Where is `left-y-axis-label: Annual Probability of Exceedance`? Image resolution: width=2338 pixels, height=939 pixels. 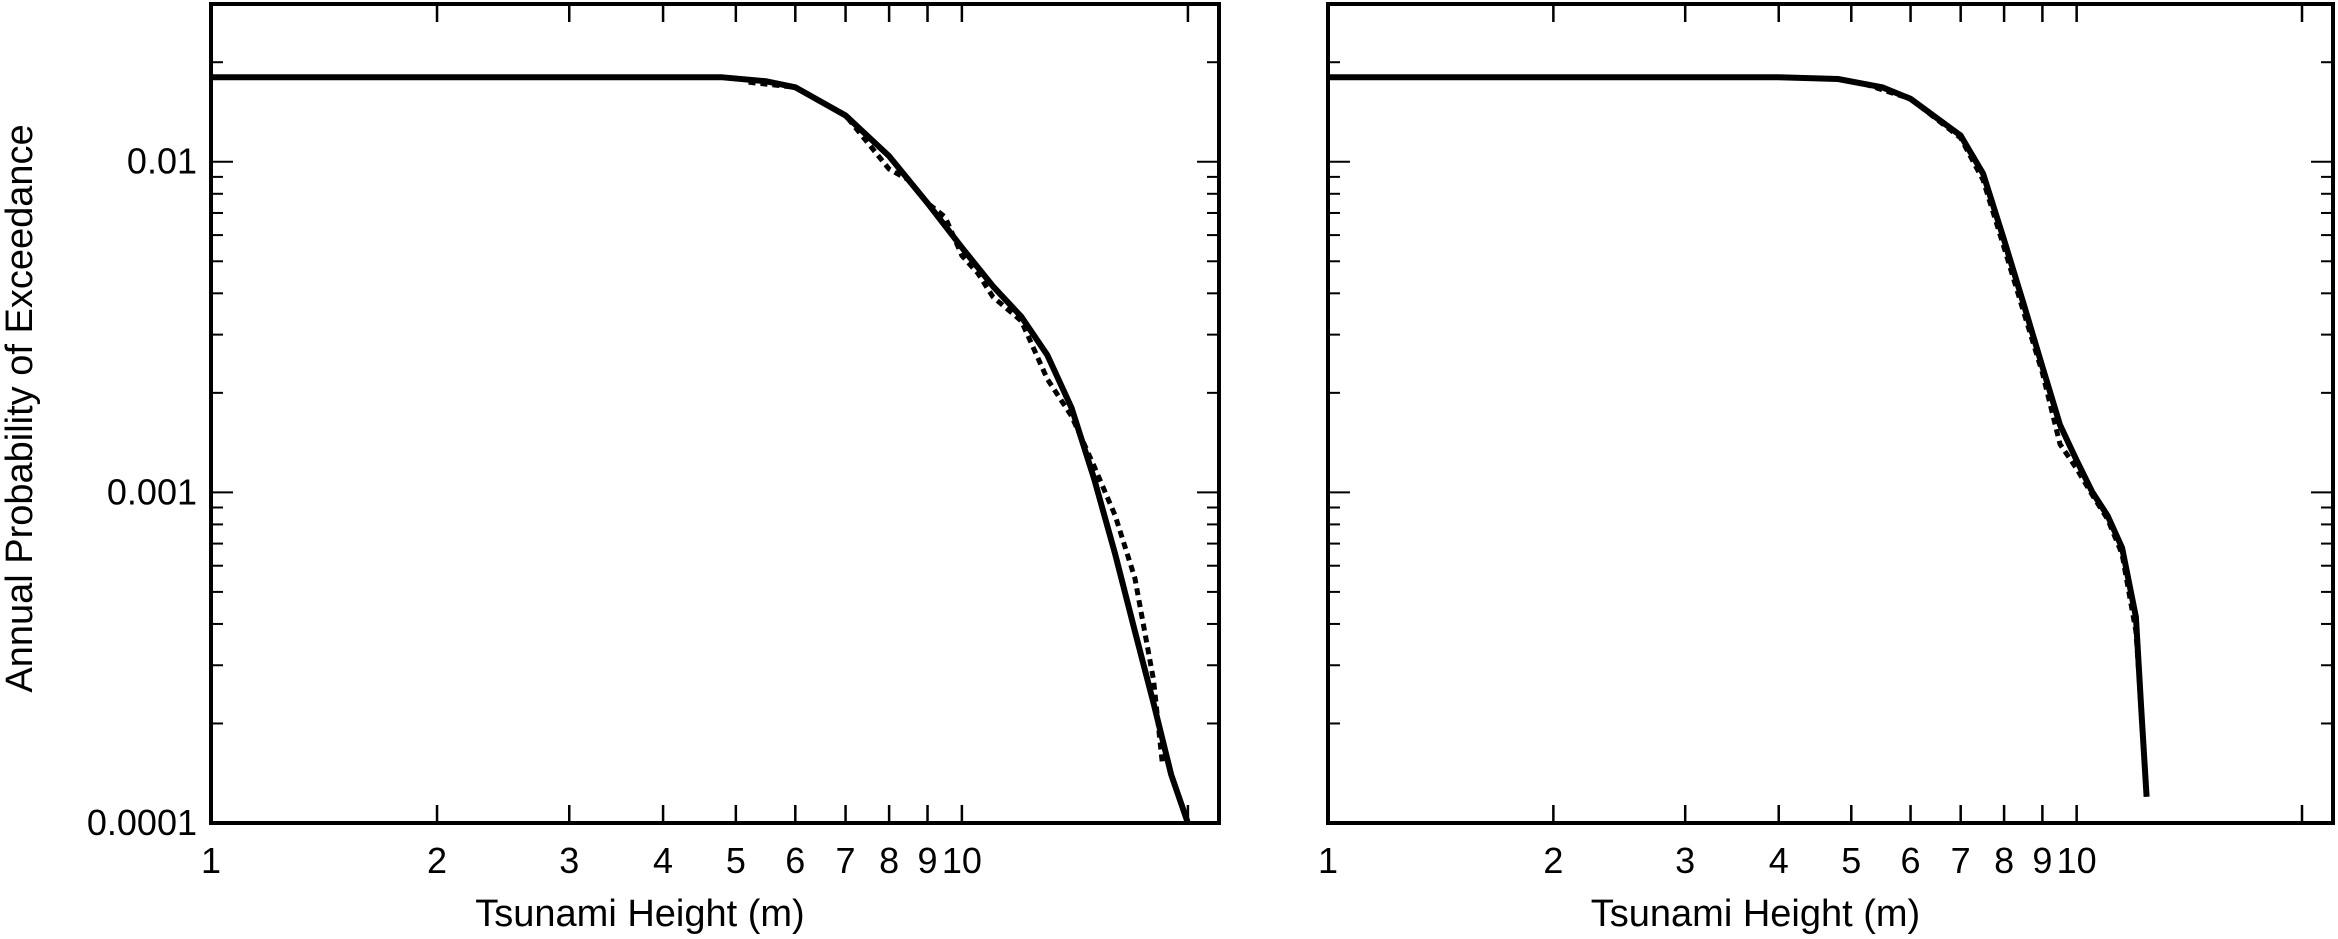 left-y-axis-label: Annual Probability of Exceedance is located at coordinates (20, 408).